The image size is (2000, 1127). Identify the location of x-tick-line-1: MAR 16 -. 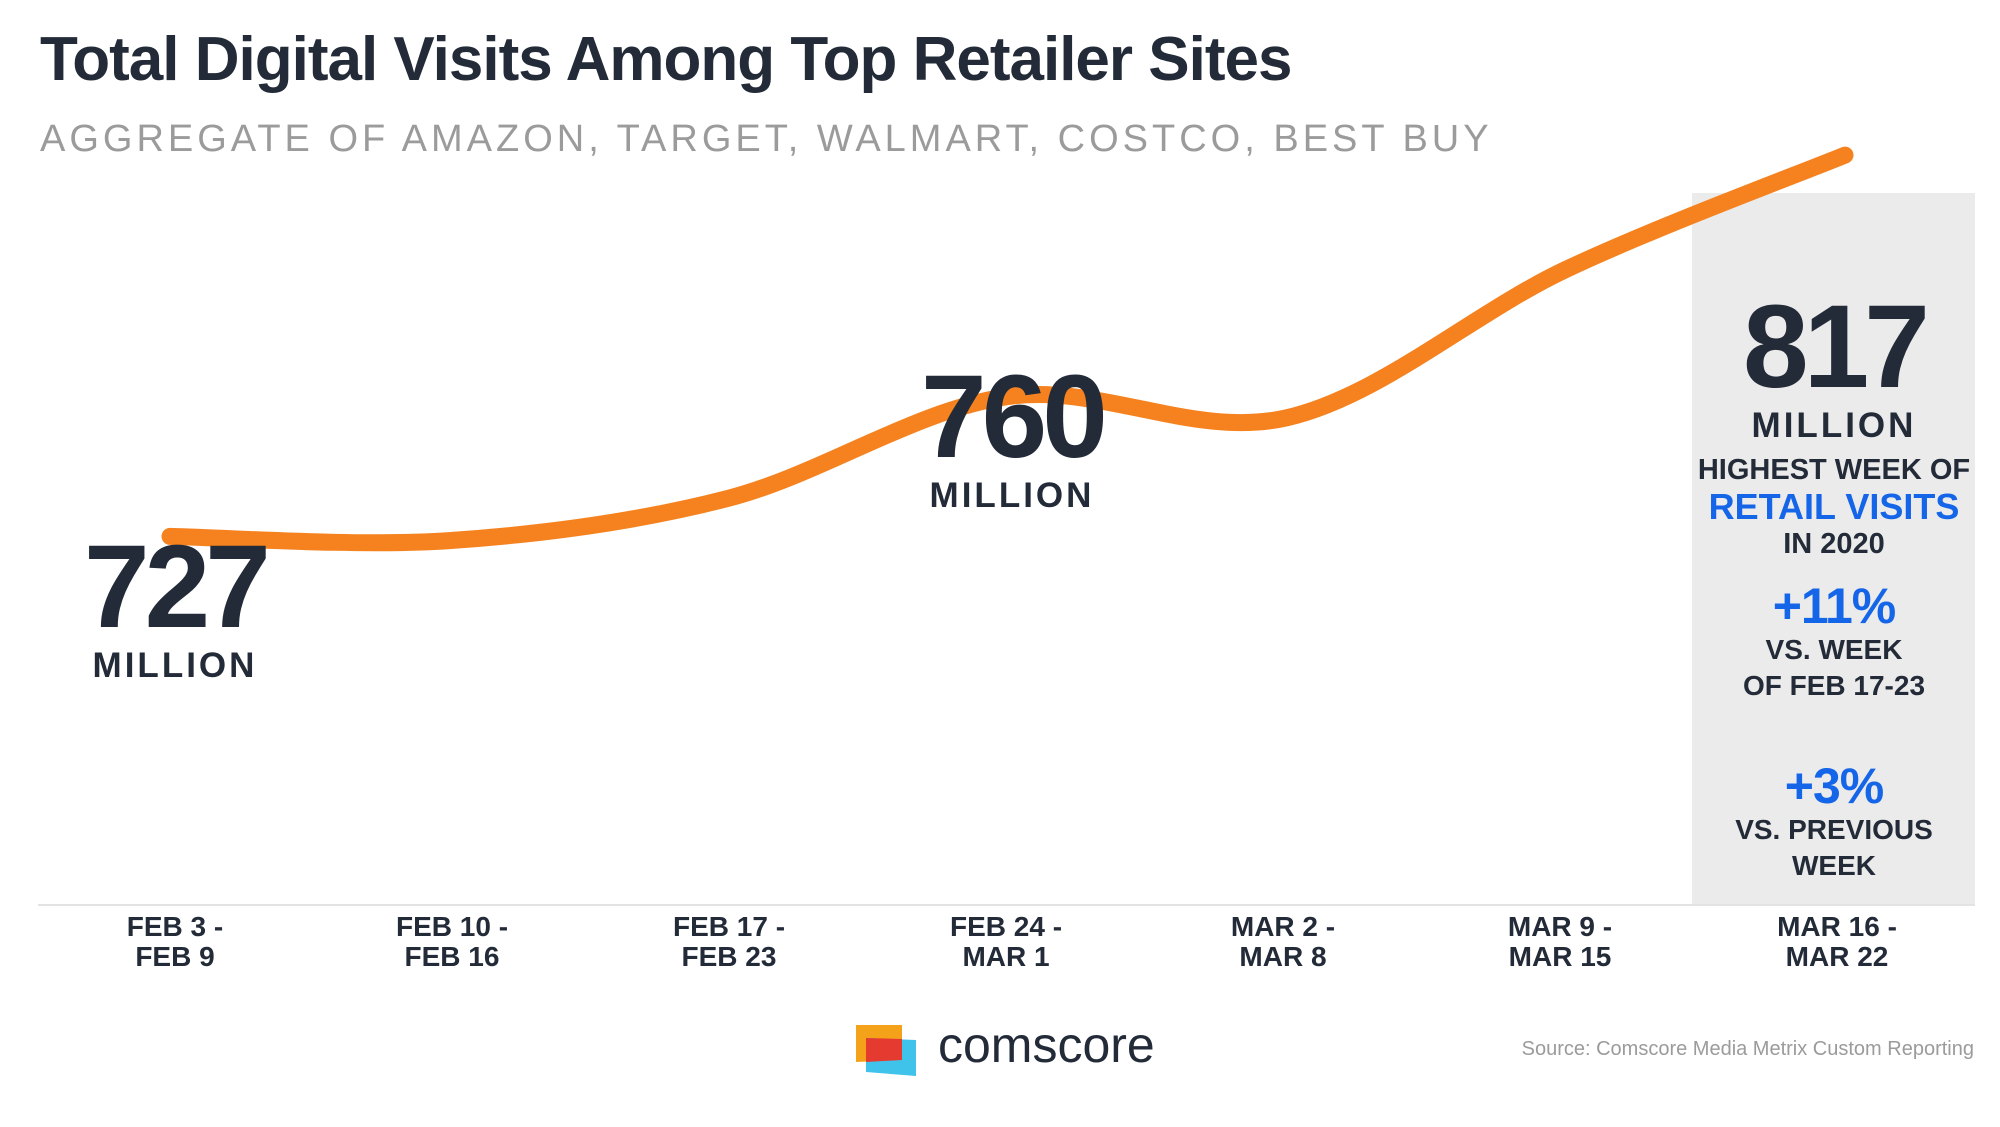
(1837, 926).